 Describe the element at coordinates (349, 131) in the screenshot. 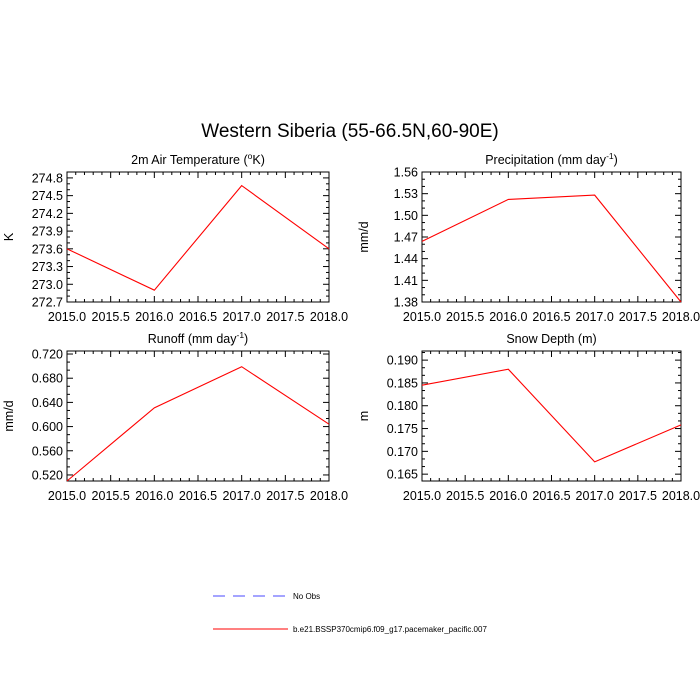

I see `figure-title: Western Siberia (55-66.5N,60-90E)` at that location.